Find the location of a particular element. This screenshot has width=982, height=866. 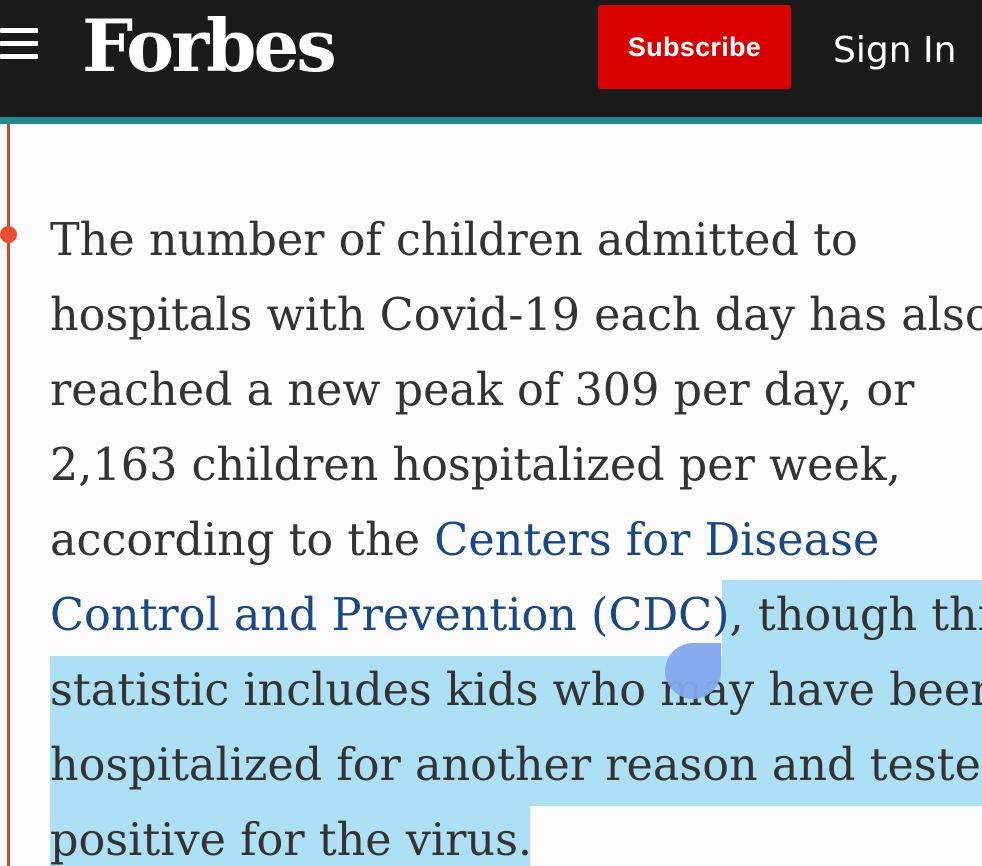

selection-handle-icon is located at coordinates (693, 671).